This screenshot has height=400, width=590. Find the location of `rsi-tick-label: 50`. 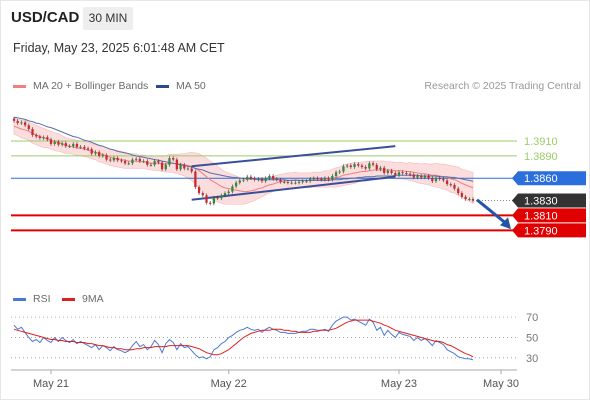

rsi-tick-label: 50 is located at coordinates (532, 338).